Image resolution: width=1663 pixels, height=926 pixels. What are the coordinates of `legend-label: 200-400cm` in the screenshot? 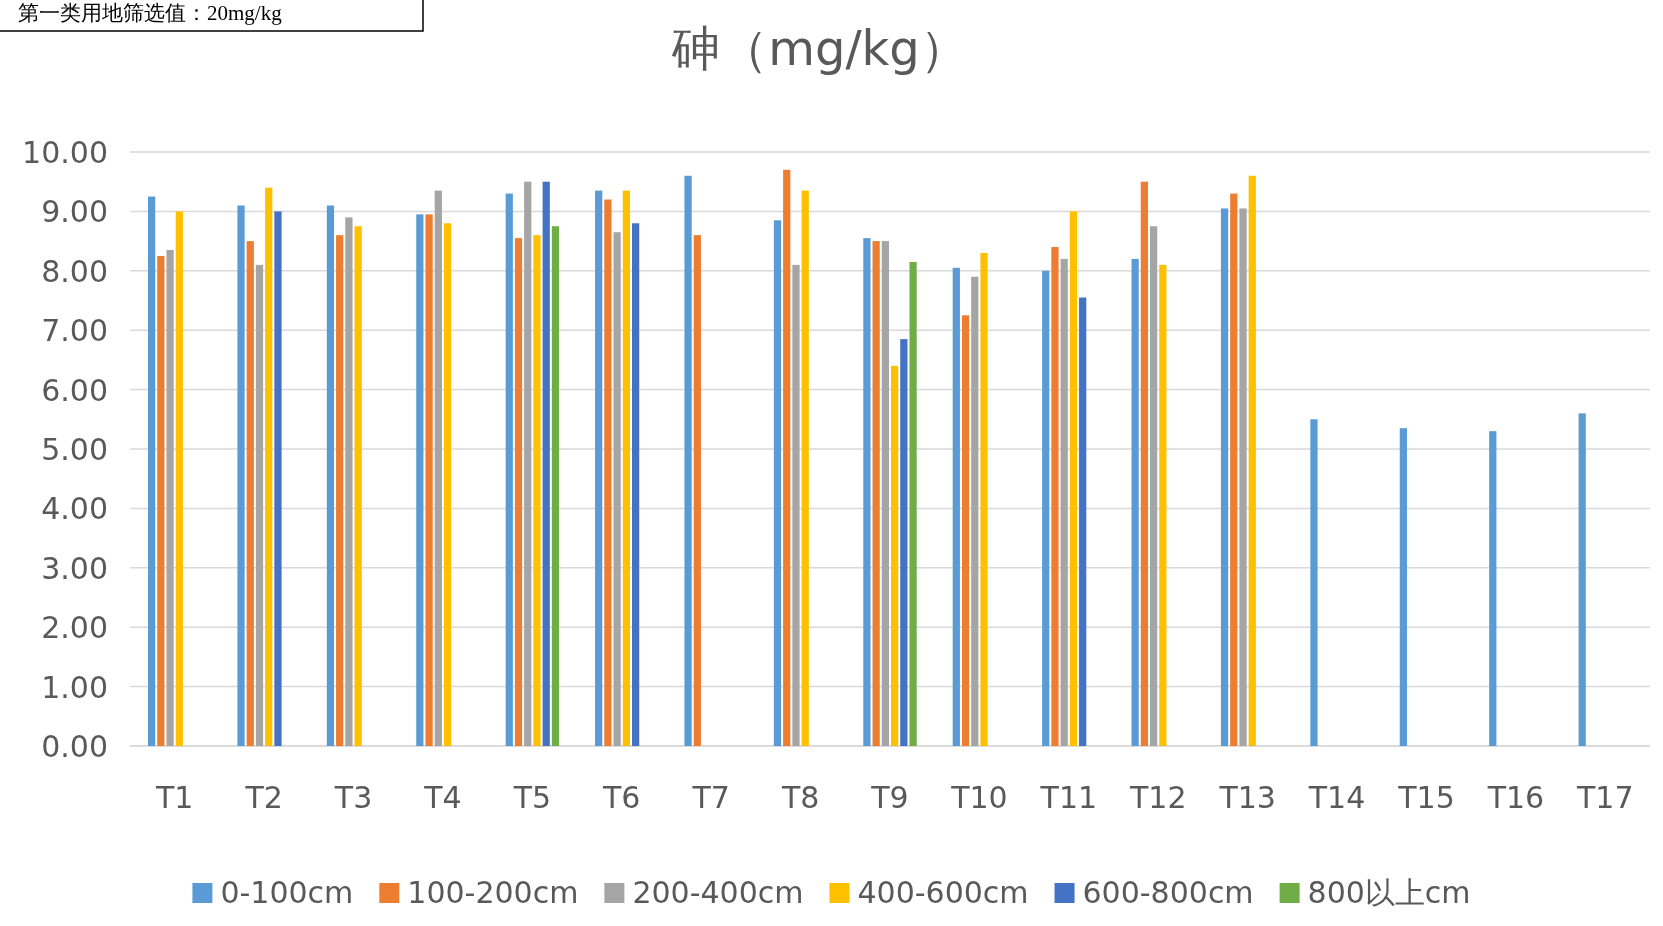 It's located at (718, 892).